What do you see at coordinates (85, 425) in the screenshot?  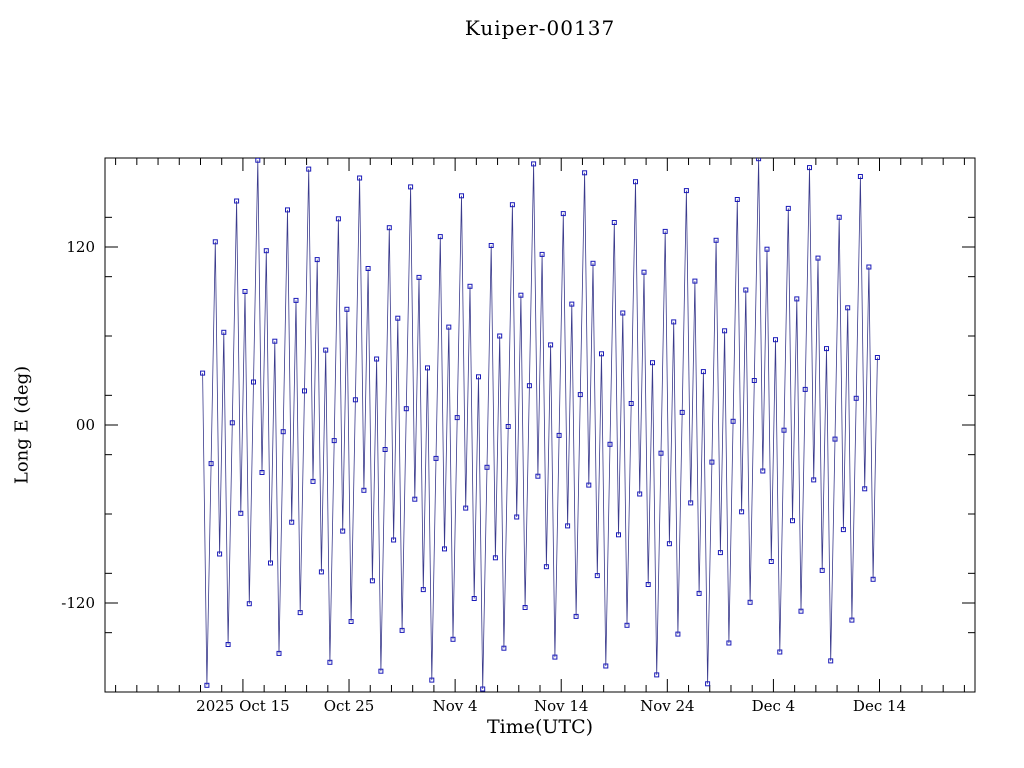 I see `y-tick-label: 00` at bounding box center [85, 425].